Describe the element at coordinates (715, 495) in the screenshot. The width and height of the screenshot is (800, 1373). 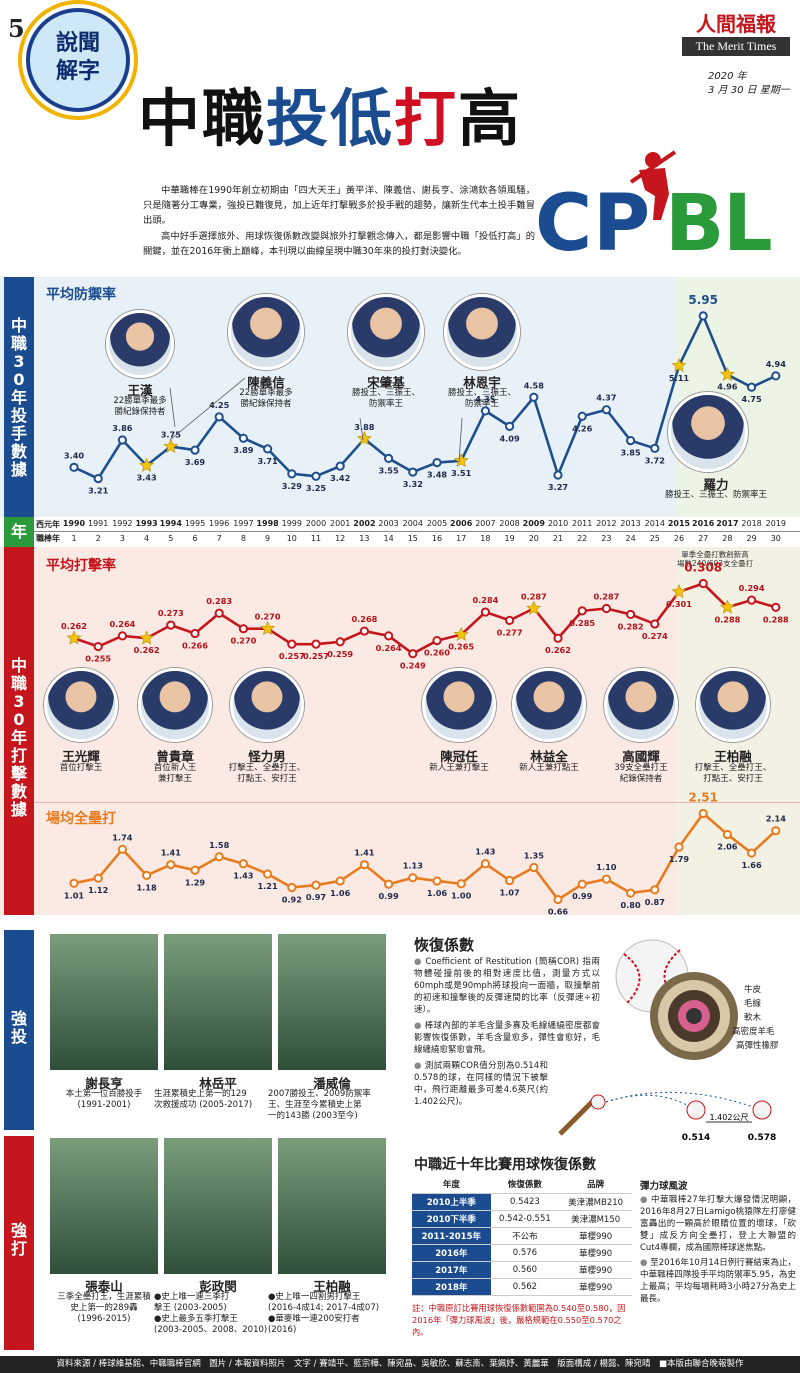
I see `player-desc: 勝投王、三振王、防禦率王` at that location.